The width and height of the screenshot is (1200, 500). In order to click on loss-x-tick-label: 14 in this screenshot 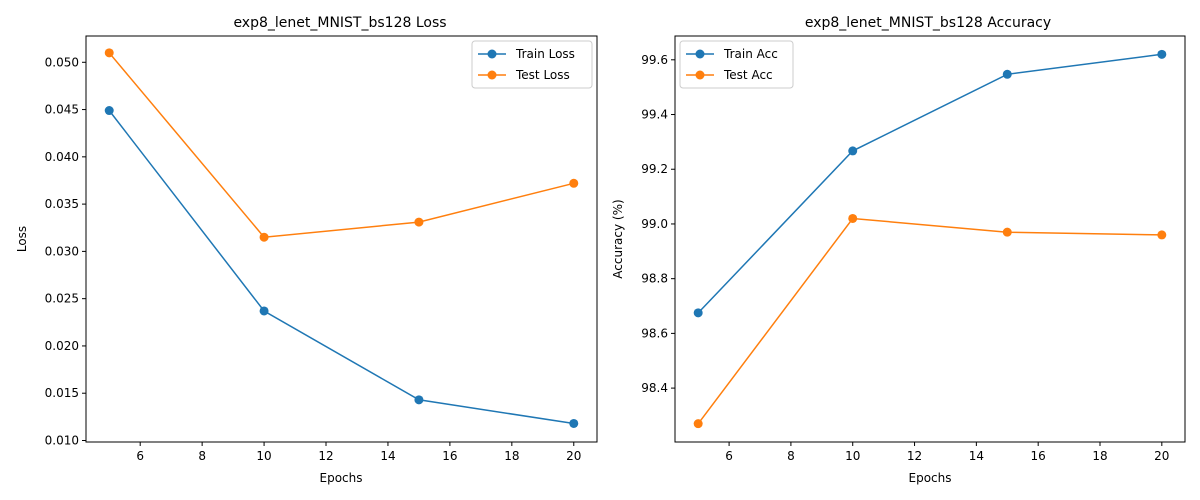, I will do `click(387, 456)`.